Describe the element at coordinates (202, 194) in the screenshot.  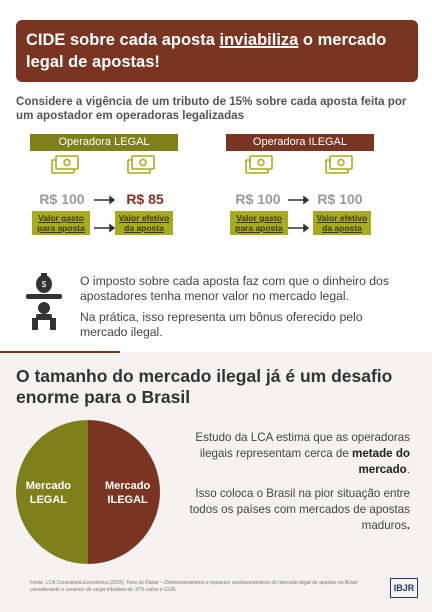
I see `icons` at that location.